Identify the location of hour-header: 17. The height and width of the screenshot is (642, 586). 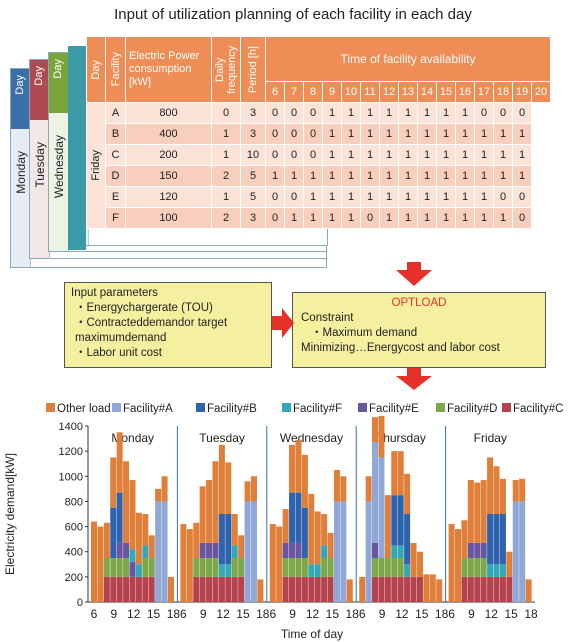
(484, 92).